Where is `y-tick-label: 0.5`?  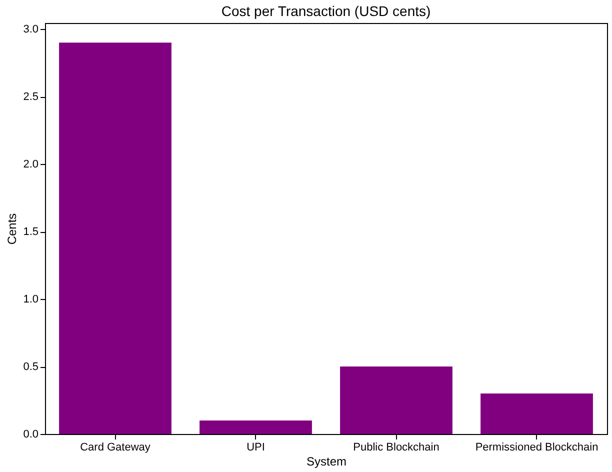 y-tick-label: 0.5 is located at coordinates (30, 367).